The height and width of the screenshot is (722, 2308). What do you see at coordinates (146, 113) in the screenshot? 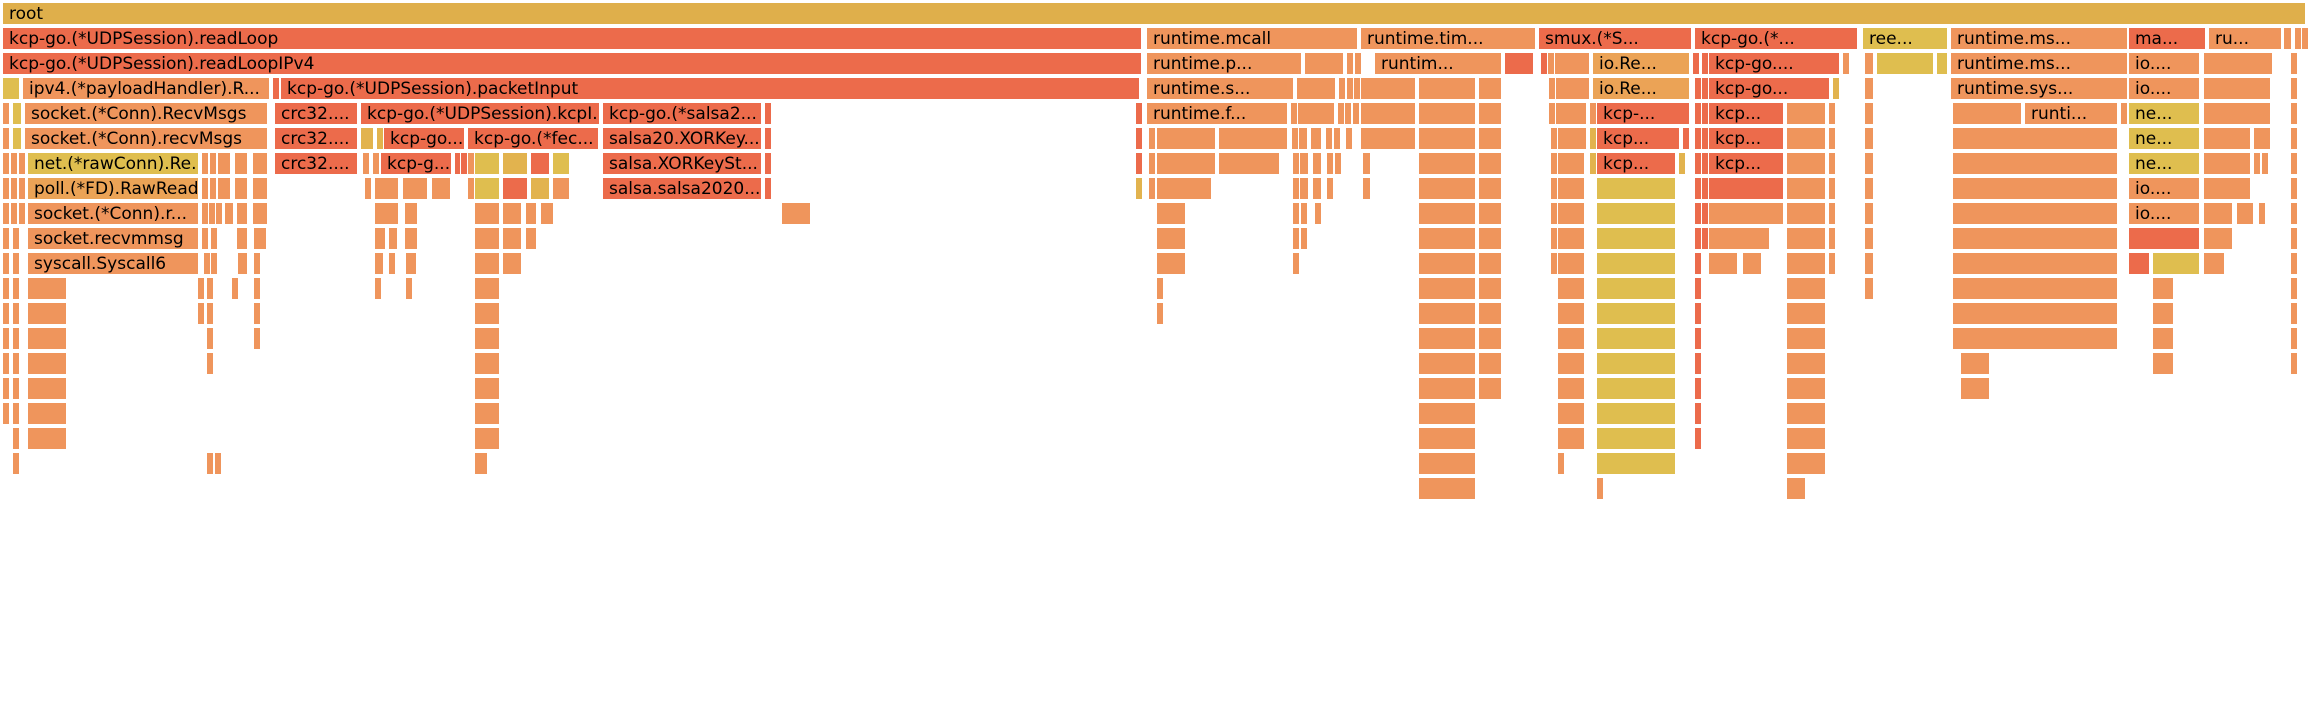
I see `flame-frame: socket.(*Conn).RecvMsgs` at bounding box center [146, 113].